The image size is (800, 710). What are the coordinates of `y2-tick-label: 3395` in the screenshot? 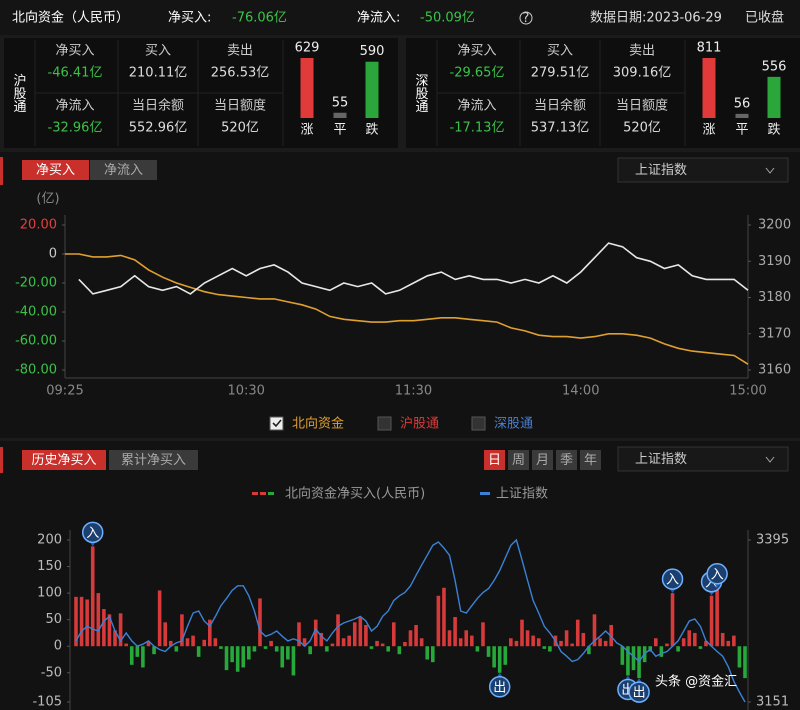 It's located at (772, 540).